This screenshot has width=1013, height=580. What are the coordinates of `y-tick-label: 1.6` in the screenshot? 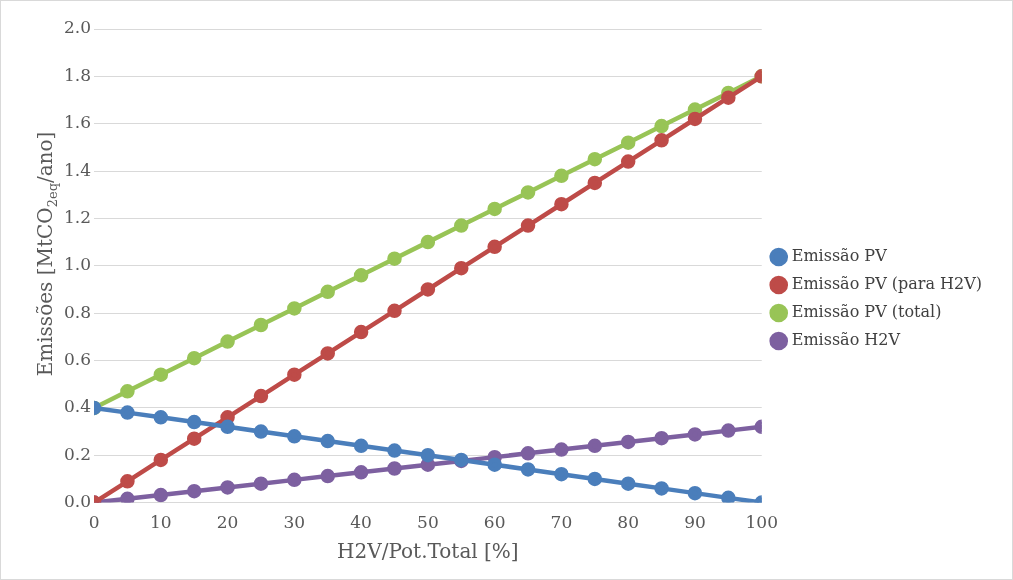 It's located at (77, 122).